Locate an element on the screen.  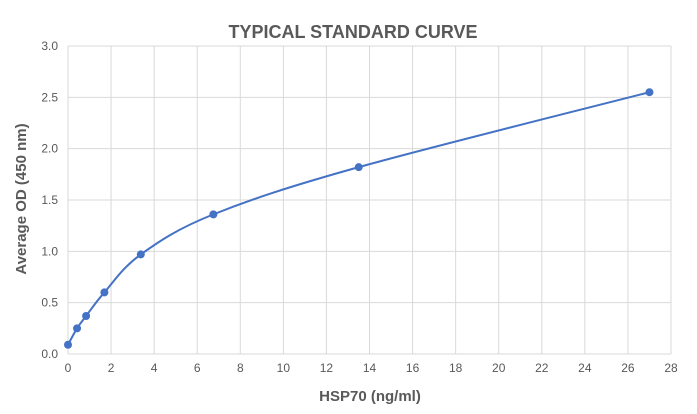
x-tick-label: 28 is located at coordinates (671, 368).